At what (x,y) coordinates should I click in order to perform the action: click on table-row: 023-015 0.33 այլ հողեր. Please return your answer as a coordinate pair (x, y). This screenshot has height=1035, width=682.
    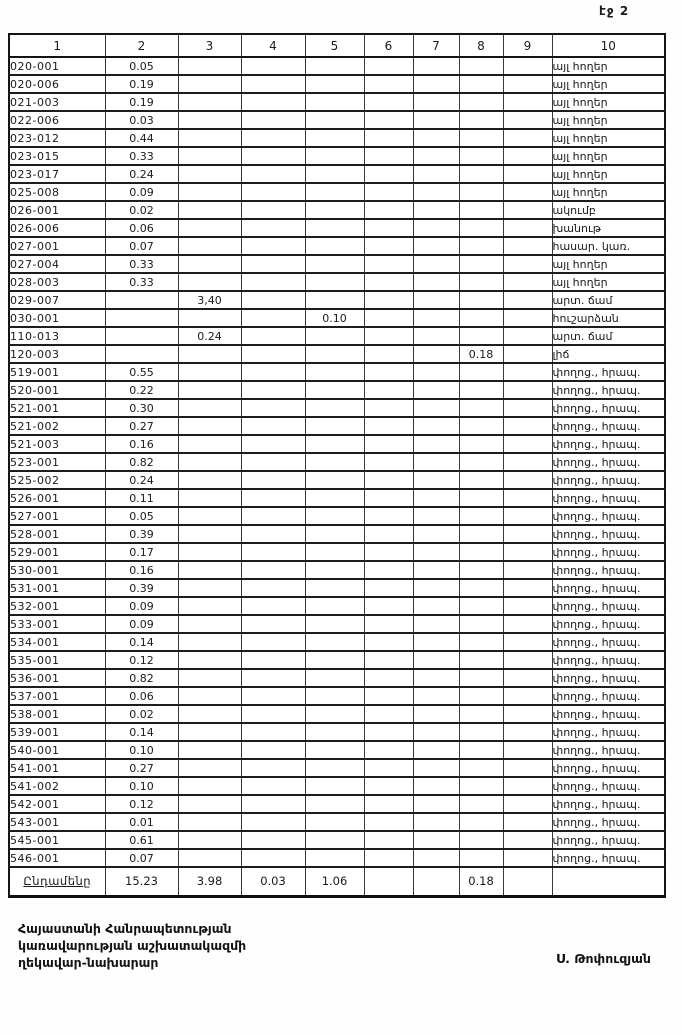
    Looking at the image, I should click on (336, 156).